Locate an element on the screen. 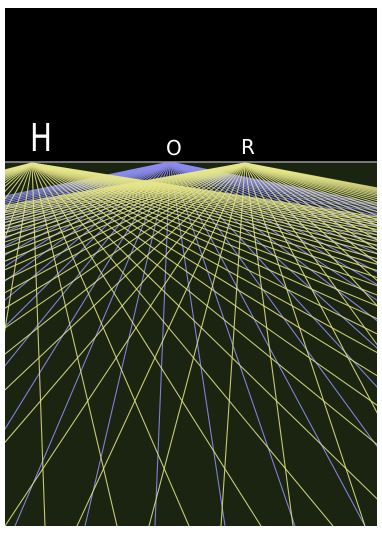 This screenshot has width=382, height=533. vanishing-point-label-r: R is located at coordinates (248, 147).